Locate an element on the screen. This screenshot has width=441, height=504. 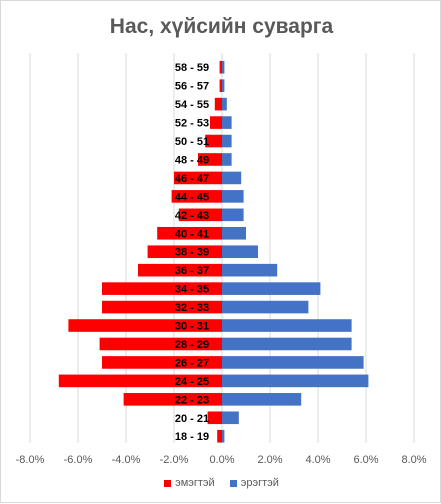
category-label: 46 - 47 is located at coordinates (192, 179).